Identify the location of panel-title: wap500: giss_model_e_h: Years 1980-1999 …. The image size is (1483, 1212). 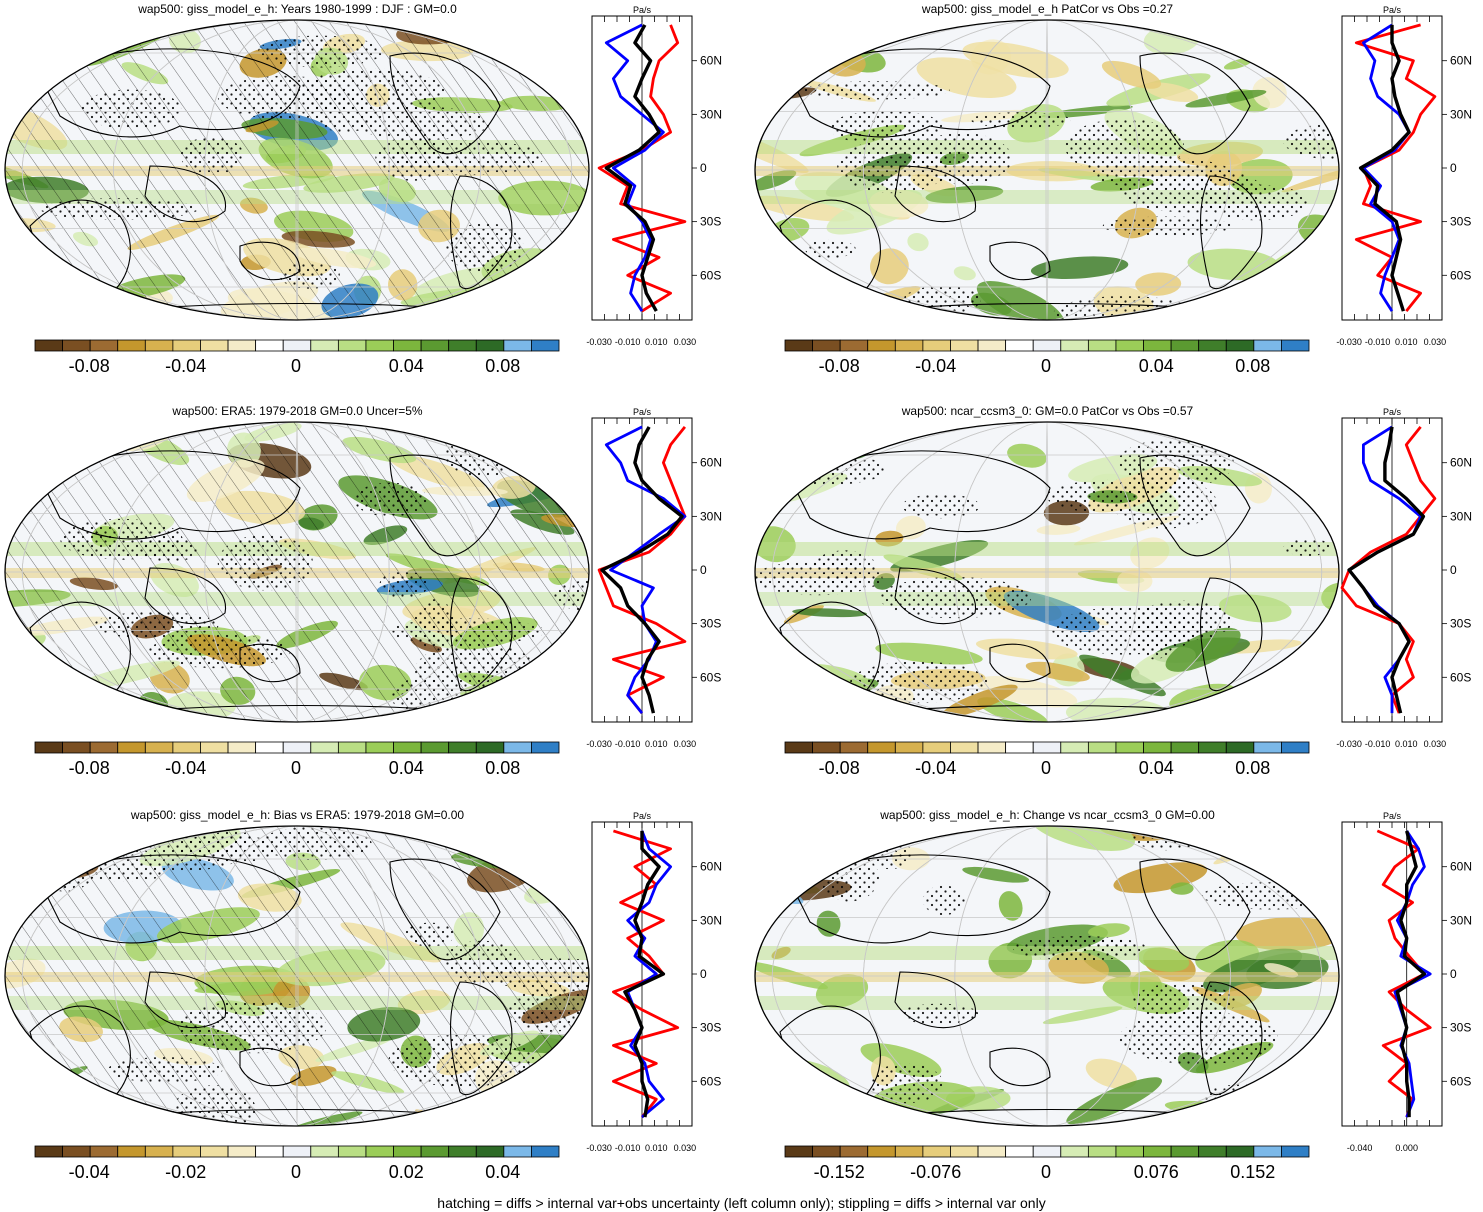
(297, 9).